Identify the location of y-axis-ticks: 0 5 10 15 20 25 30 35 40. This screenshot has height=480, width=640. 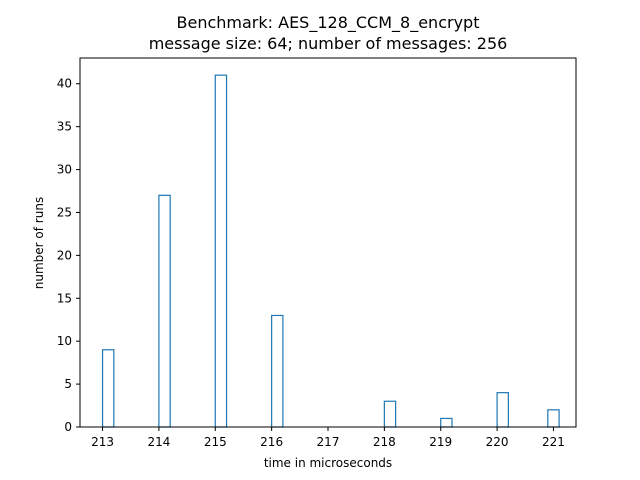
(68, 255).